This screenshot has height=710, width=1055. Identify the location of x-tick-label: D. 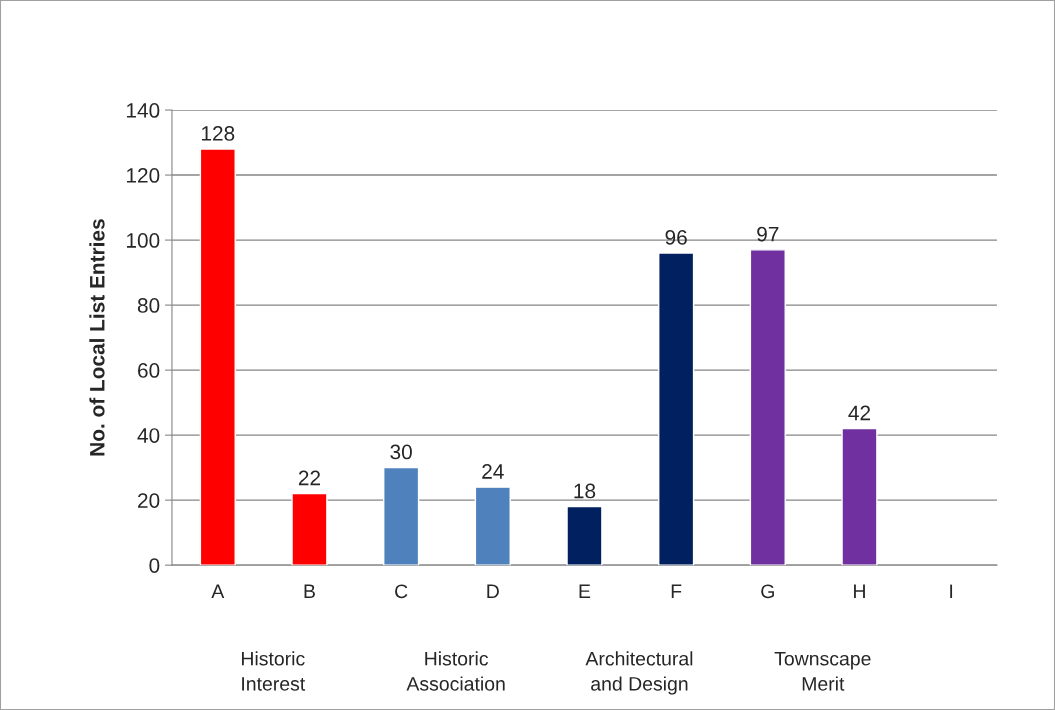
(493, 591).